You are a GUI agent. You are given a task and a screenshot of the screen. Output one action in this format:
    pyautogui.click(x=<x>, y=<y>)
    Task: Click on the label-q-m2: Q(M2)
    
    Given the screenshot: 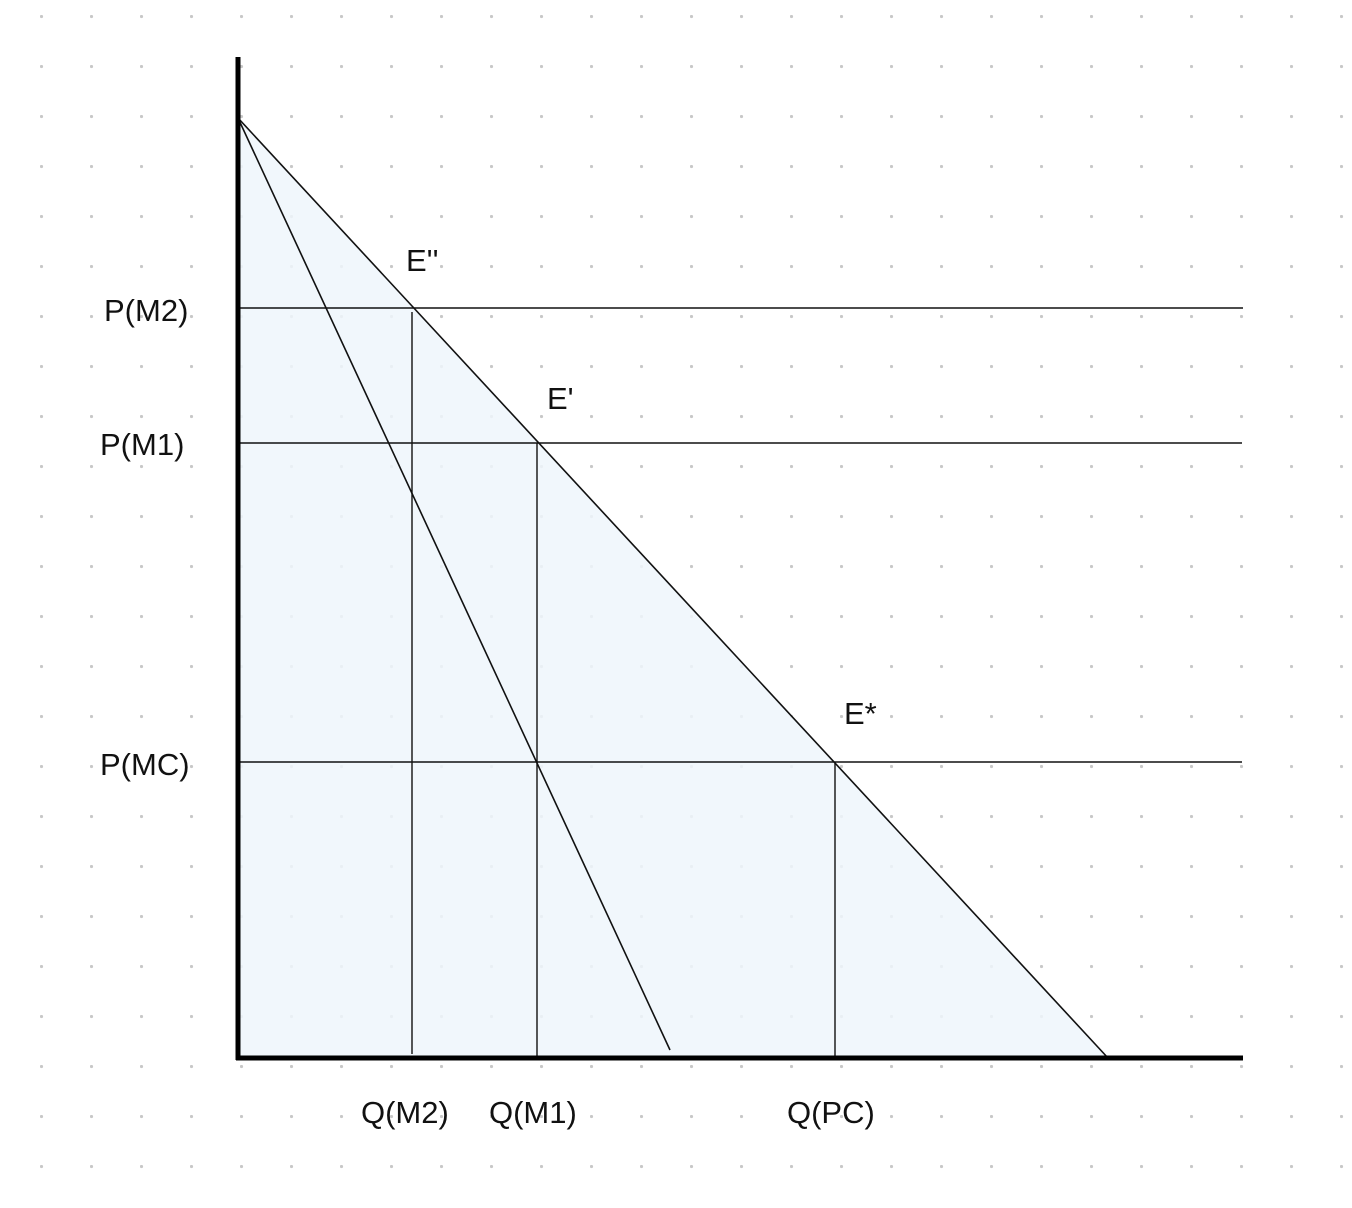 What is the action you would take?
    pyautogui.click(x=405, y=1112)
    